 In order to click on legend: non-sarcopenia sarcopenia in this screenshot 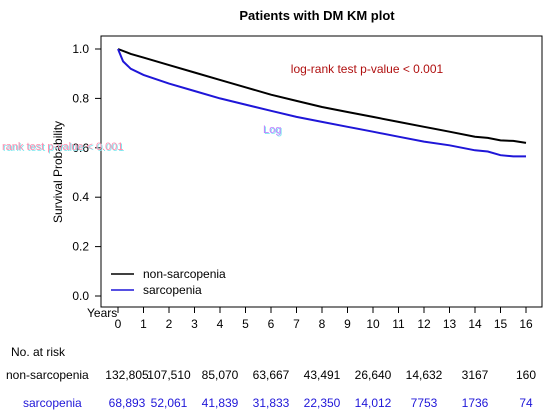, I will do `click(168, 282)`.